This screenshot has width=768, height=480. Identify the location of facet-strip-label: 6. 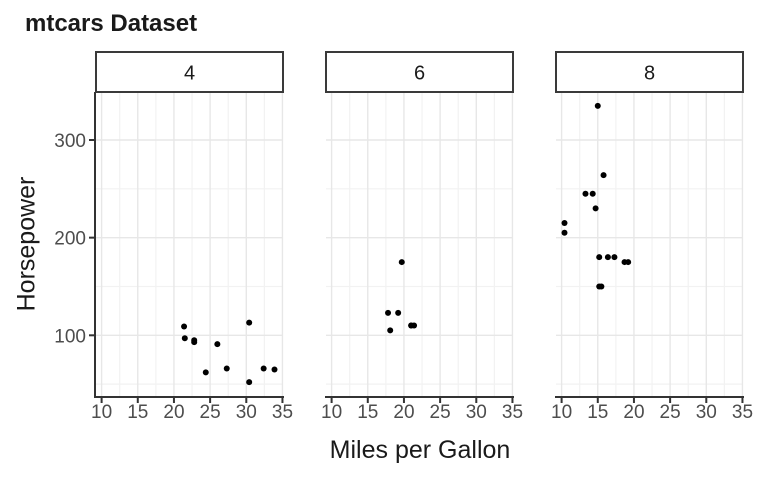
(419, 74).